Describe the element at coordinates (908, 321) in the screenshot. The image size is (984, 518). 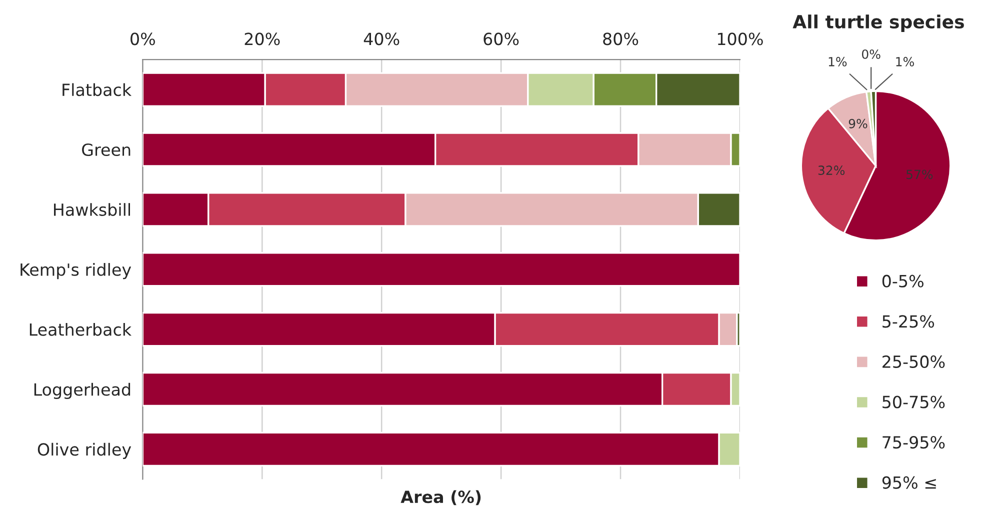
I see `legend-label: 5-25%` at that location.